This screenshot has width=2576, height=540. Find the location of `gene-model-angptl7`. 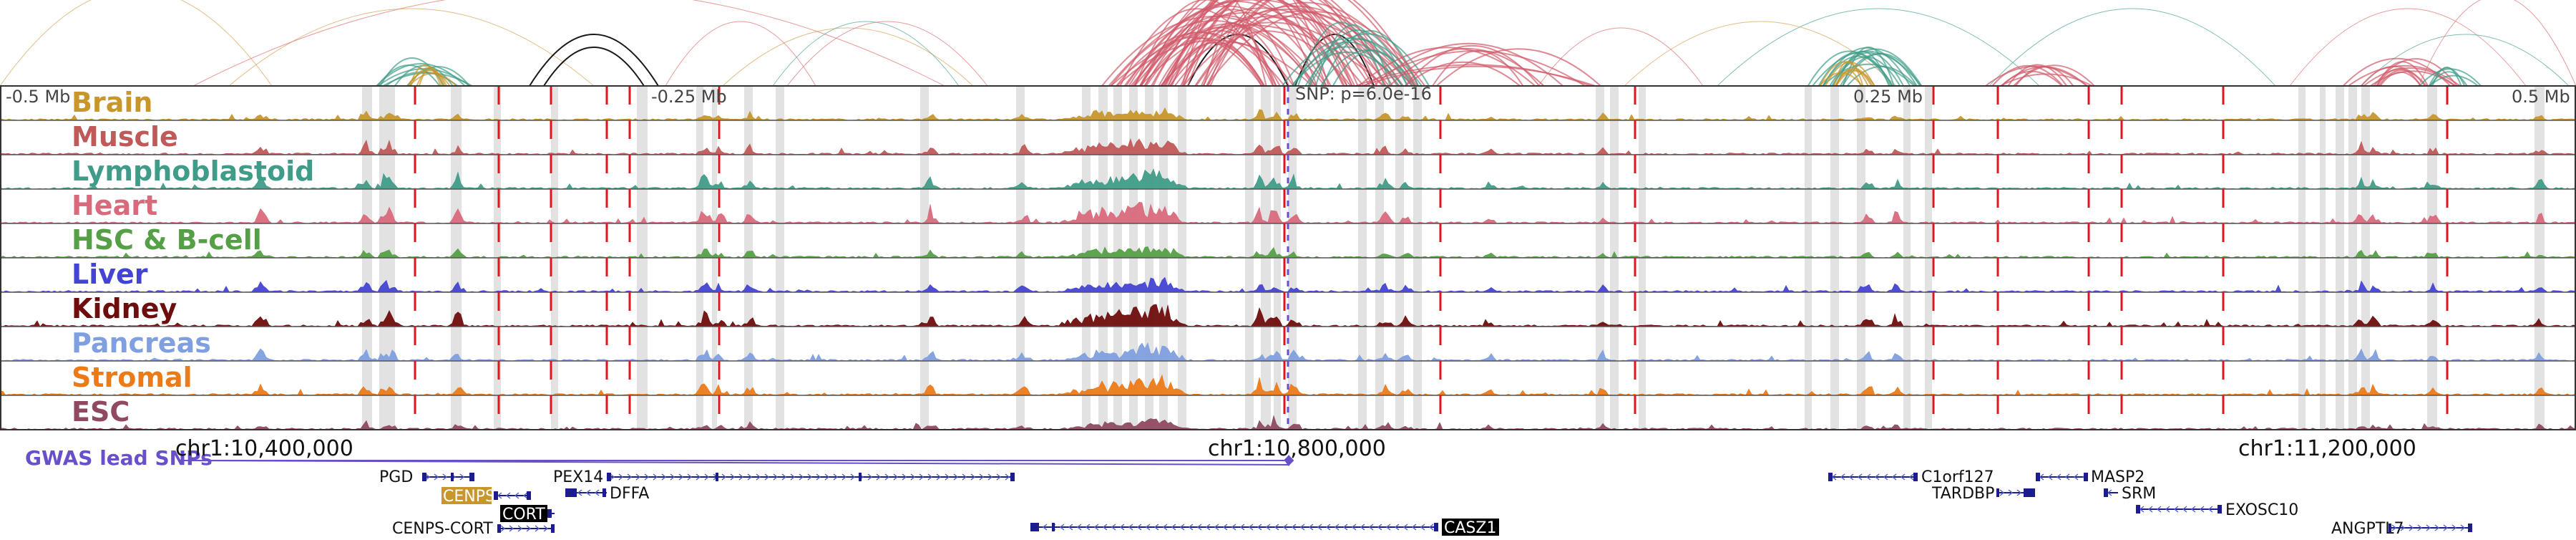

gene-model-angptl7 is located at coordinates (2430, 528).